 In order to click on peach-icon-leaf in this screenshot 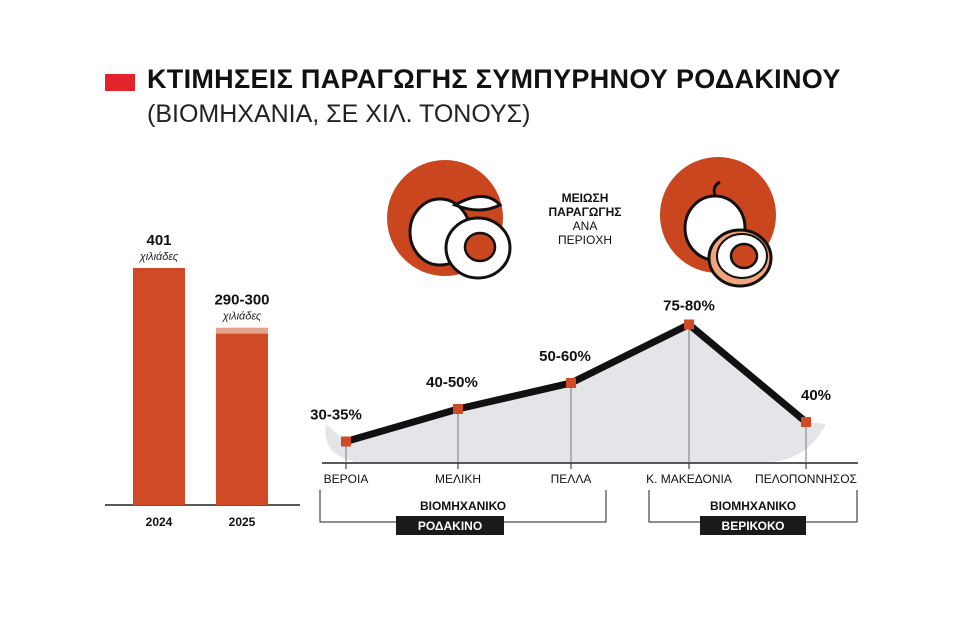, I will do `click(477, 203)`.